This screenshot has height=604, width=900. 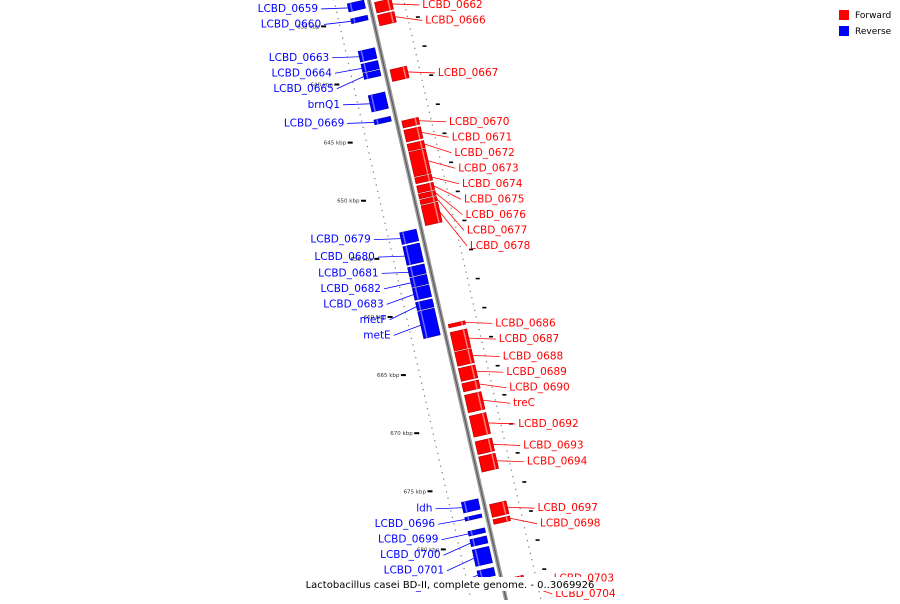 What do you see at coordinates (344, 257) in the screenshot?
I see `reverse-gene-label: LCBD_0680` at bounding box center [344, 257].